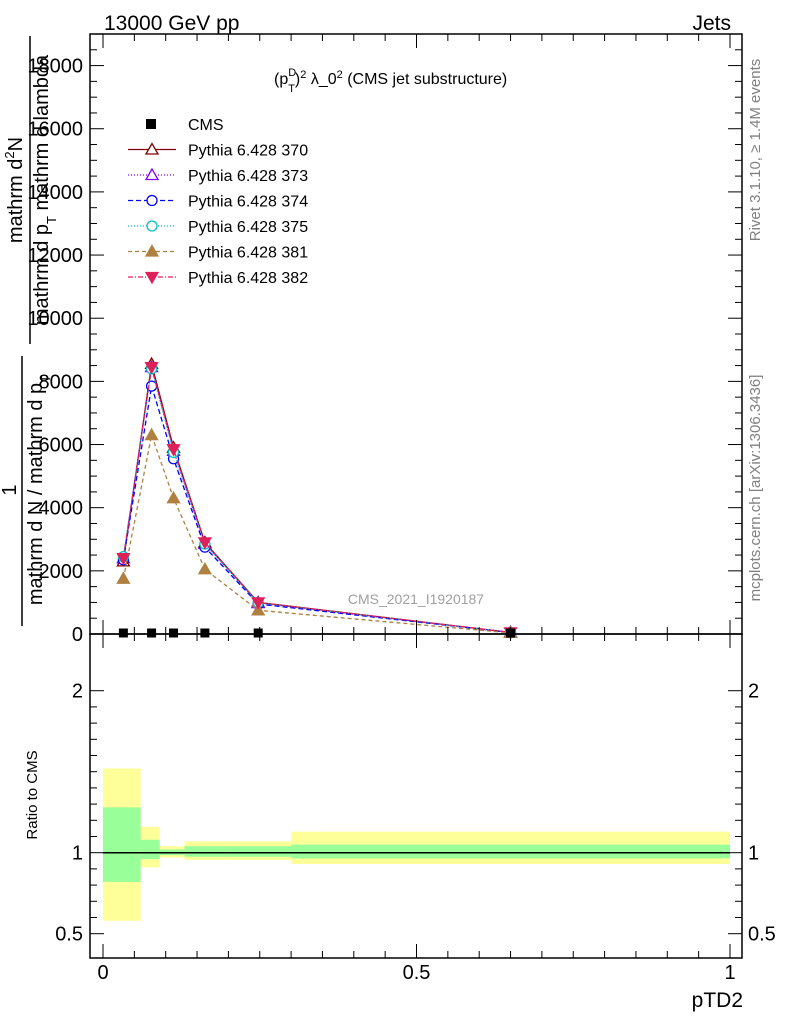 This screenshot has width=786, height=1024. I want to click on ylabel-denominator-top: mathrm d pT mathrm d lambda, so click(45, 189).